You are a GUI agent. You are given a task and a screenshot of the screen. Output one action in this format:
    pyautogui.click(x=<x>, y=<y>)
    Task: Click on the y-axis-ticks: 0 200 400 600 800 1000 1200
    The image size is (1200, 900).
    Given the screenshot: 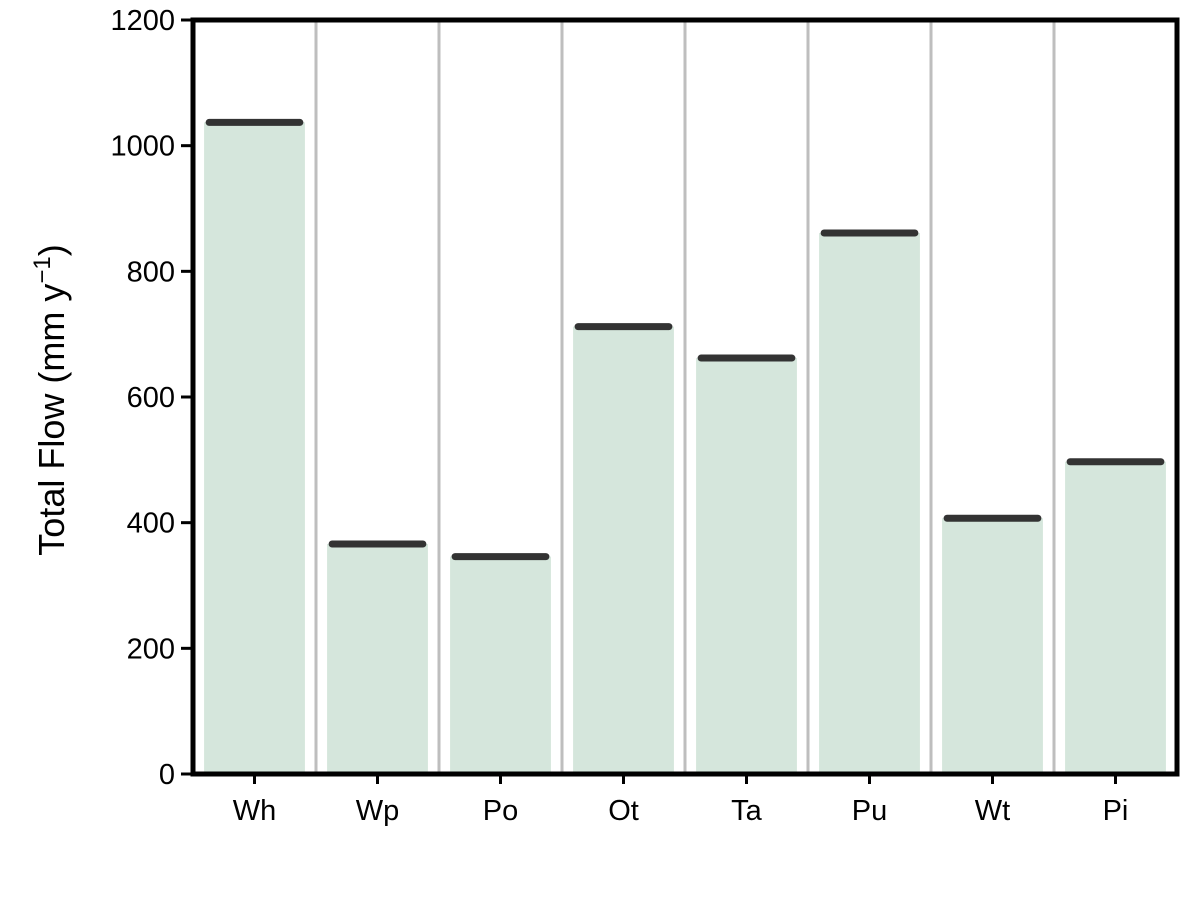 What is the action you would take?
    pyautogui.click(x=151, y=398)
    